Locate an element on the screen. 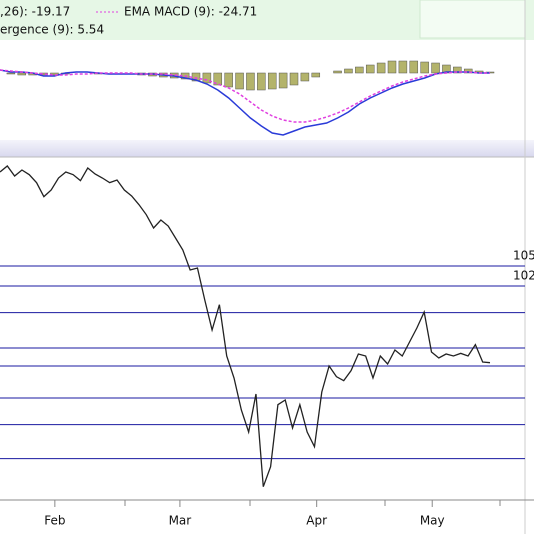 The height and width of the screenshot is (534, 534). legend-signal: EMA MACD (9): -24.71 is located at coordinates (190, 12).